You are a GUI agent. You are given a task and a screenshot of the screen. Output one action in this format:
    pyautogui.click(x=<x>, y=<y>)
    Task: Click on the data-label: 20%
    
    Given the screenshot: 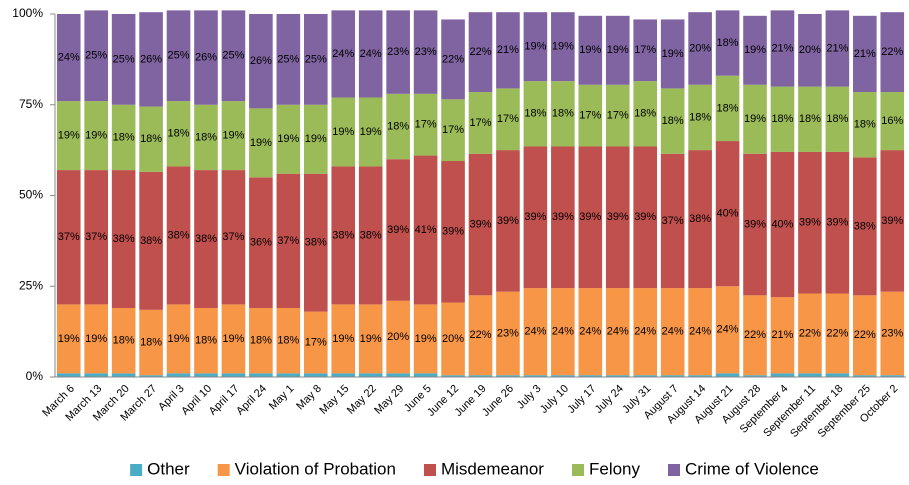 What is the action you would take?
    pyautogui.click(x=453, y=339)
    